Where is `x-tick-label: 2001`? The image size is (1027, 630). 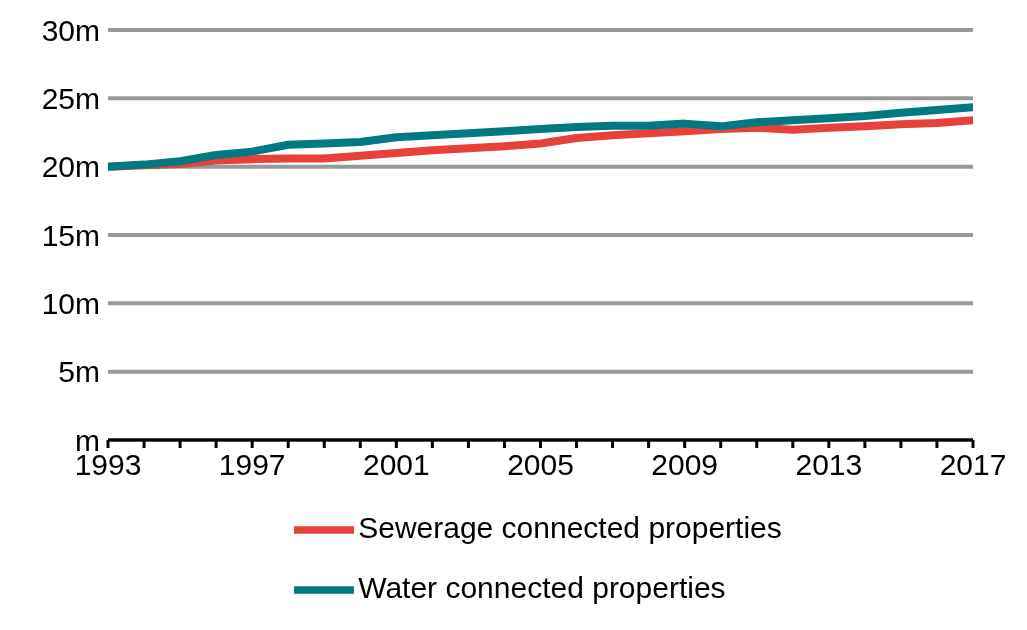
x-tick-label: 2001 is located at coordinates (396, 465).